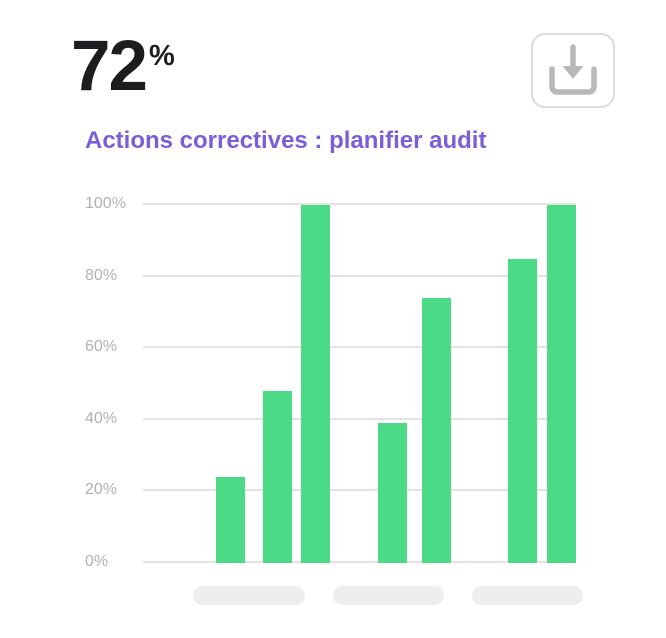  I want to click on y-tick-label: 60%, so click(101, 347).